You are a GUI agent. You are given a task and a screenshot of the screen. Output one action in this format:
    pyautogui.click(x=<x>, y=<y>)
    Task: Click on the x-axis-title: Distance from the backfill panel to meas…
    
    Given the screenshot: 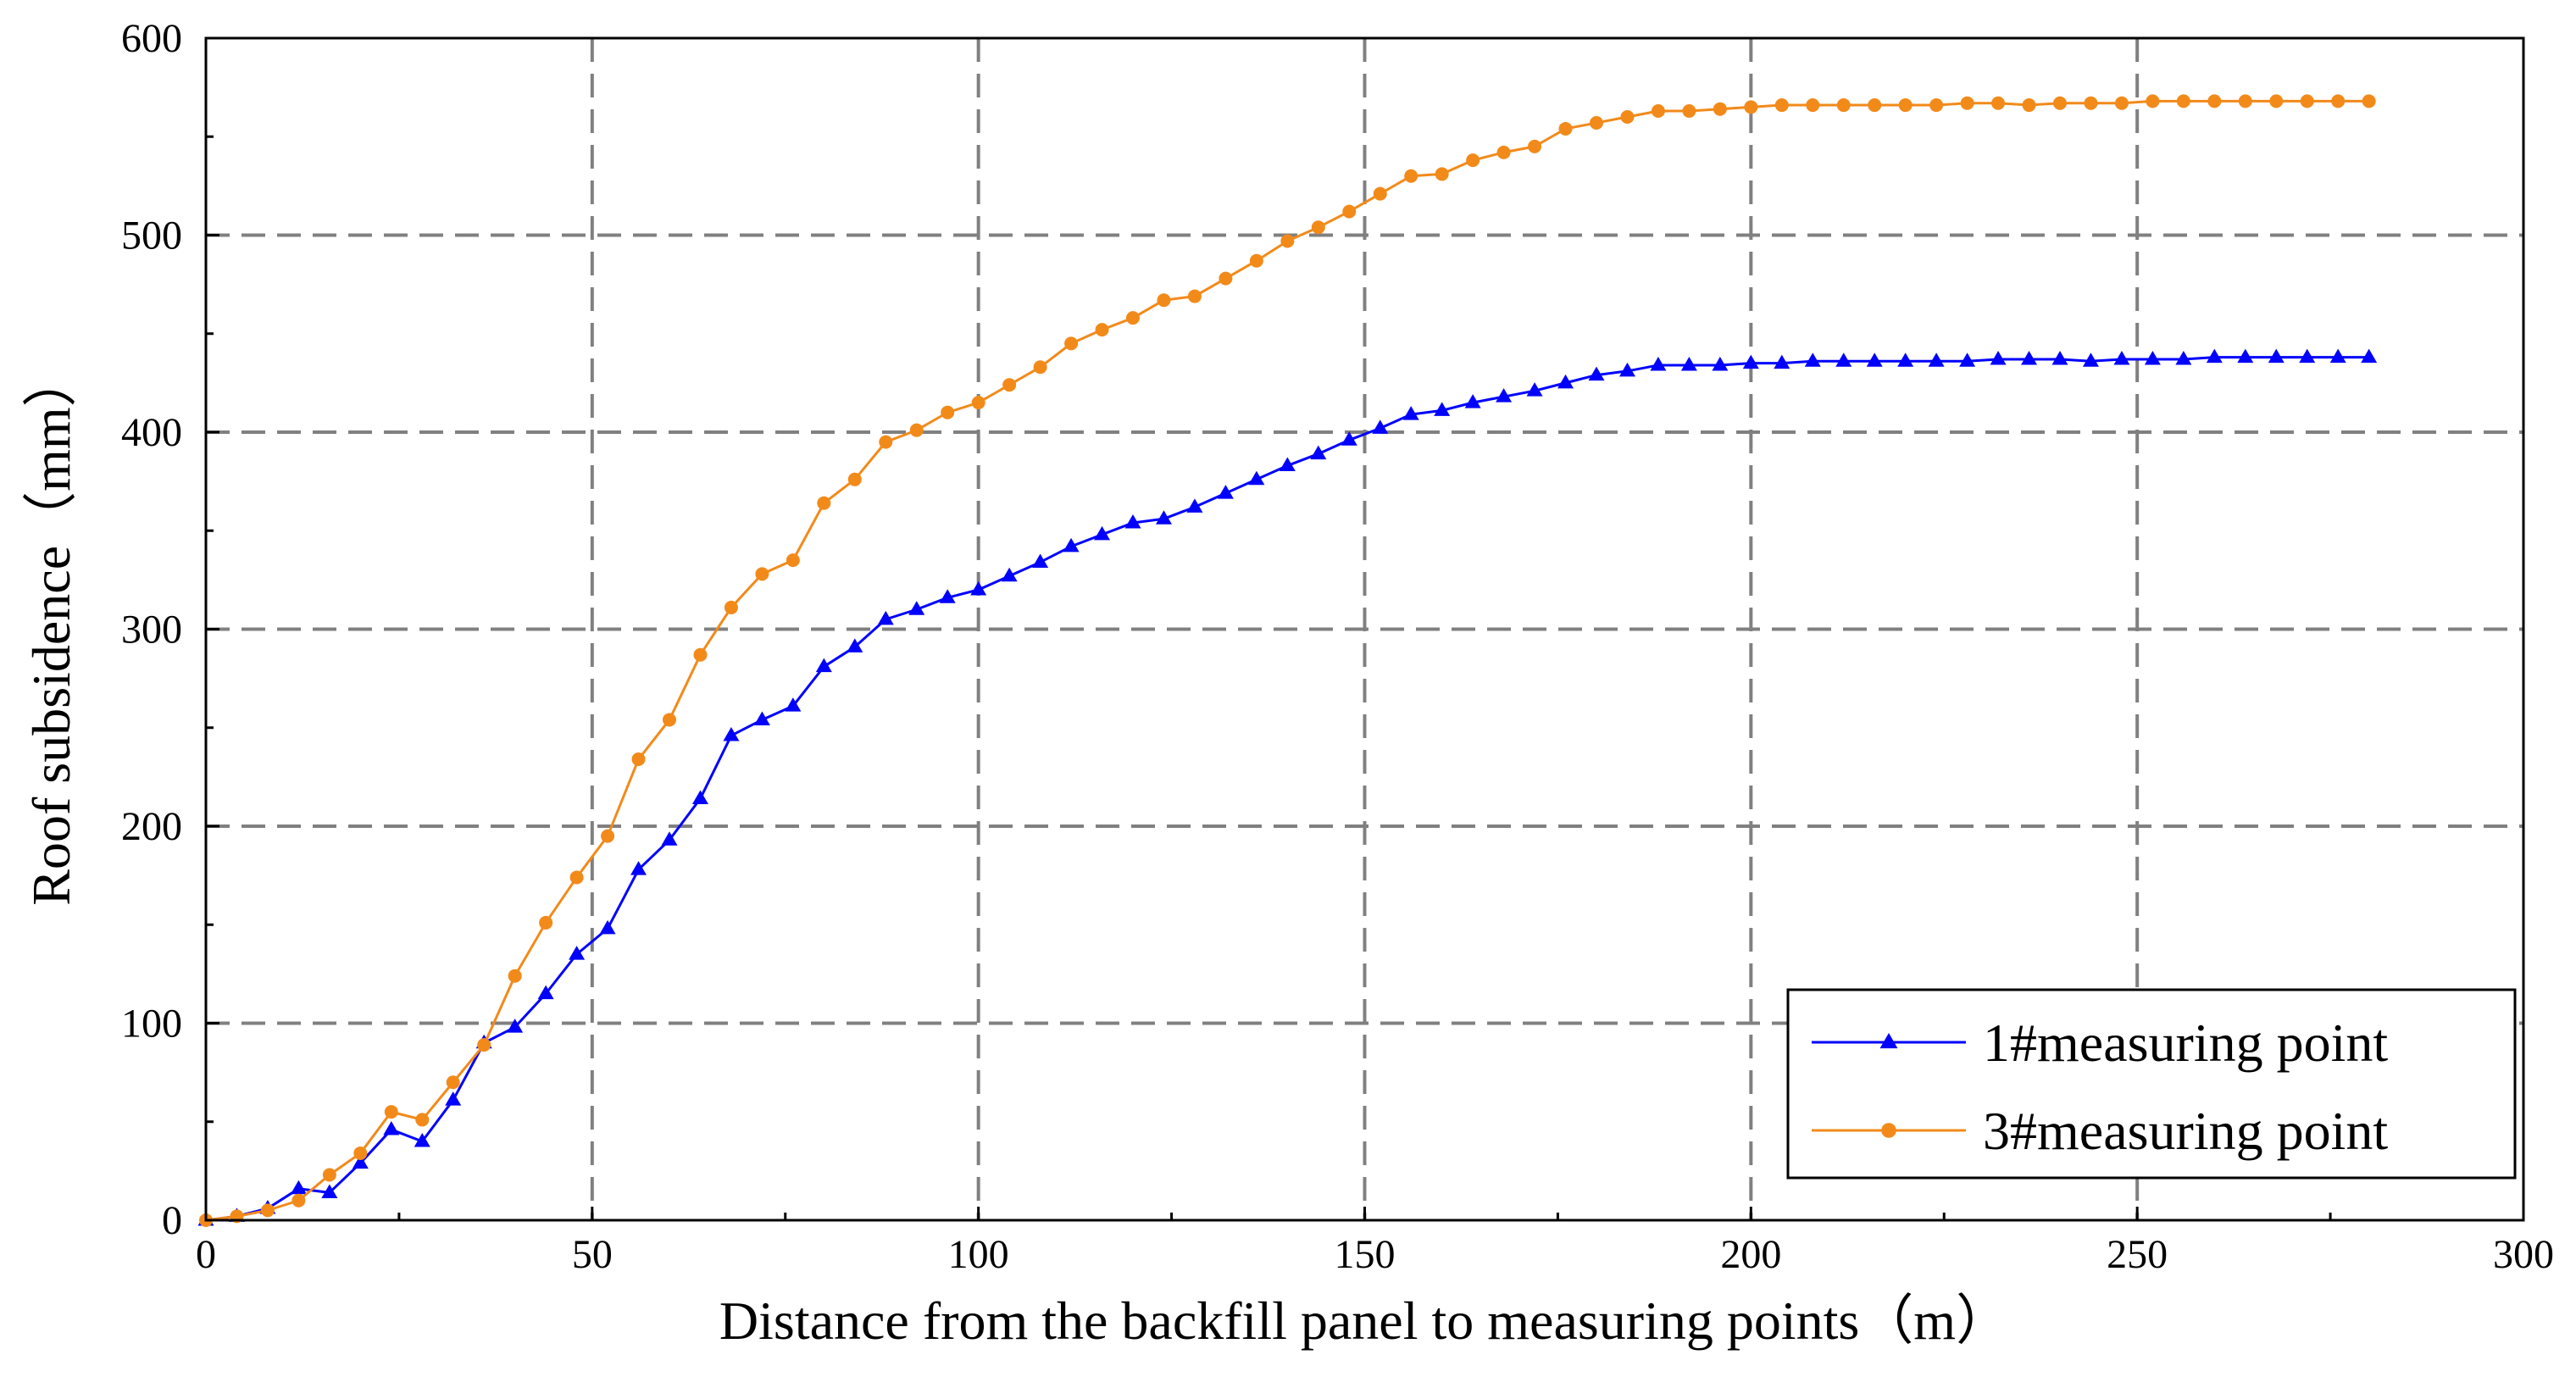 What is the action you would take?
    pyautogui.click(x=1364, y=1321)
    